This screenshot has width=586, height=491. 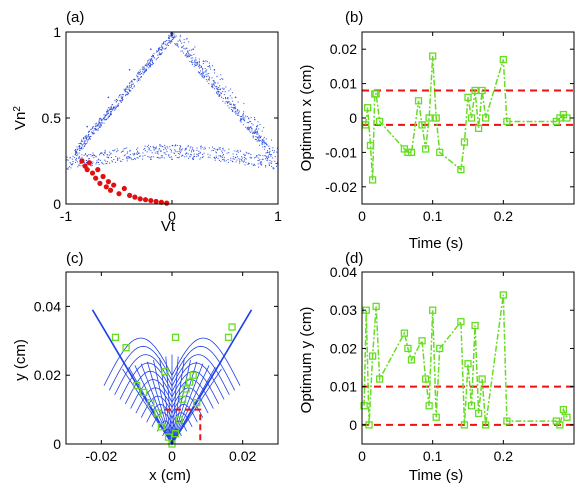 I want to click on panel-a-xtick-label: 0, so click(x=172, y=216).